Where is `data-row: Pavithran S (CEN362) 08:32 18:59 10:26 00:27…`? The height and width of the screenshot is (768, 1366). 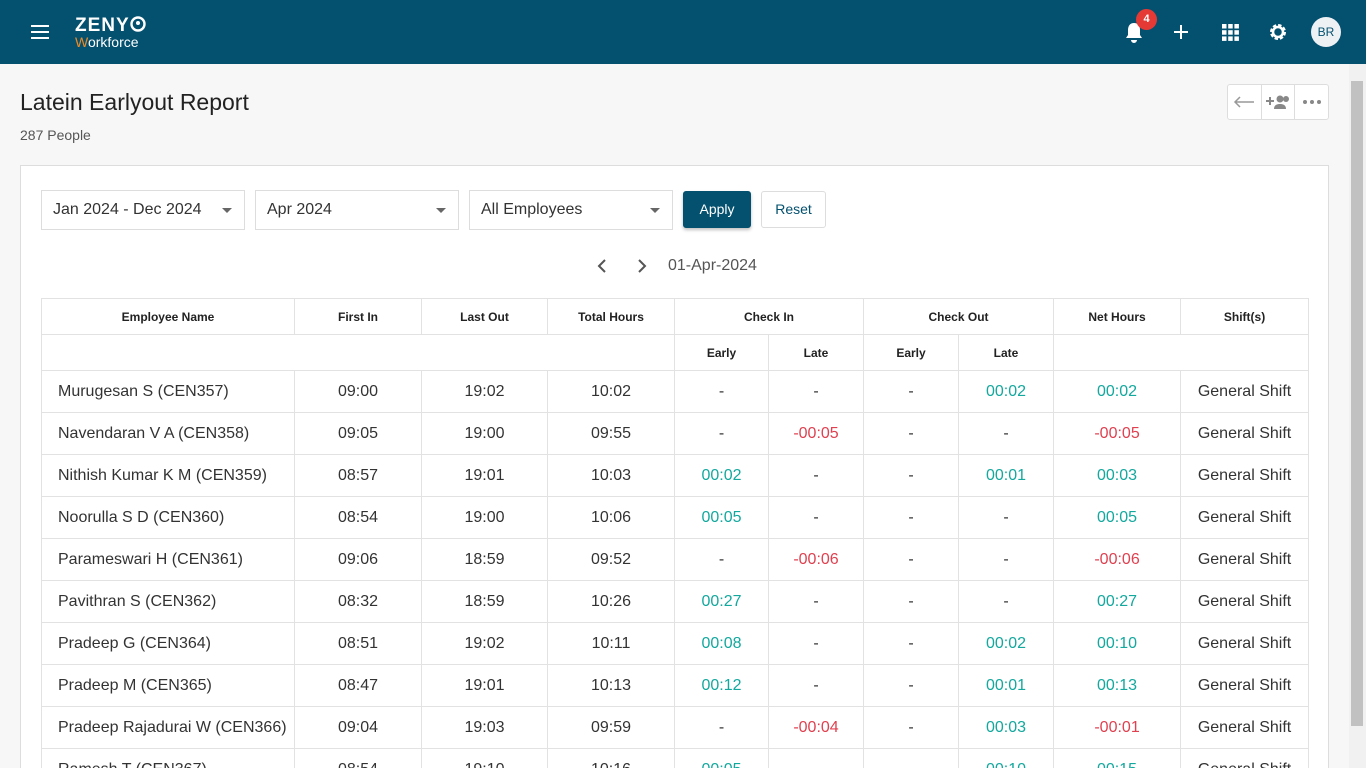
data-row: Pavithran S (CEN362) 08:32 18:59 10:26 00:27… is located at coordinates (675, 601).